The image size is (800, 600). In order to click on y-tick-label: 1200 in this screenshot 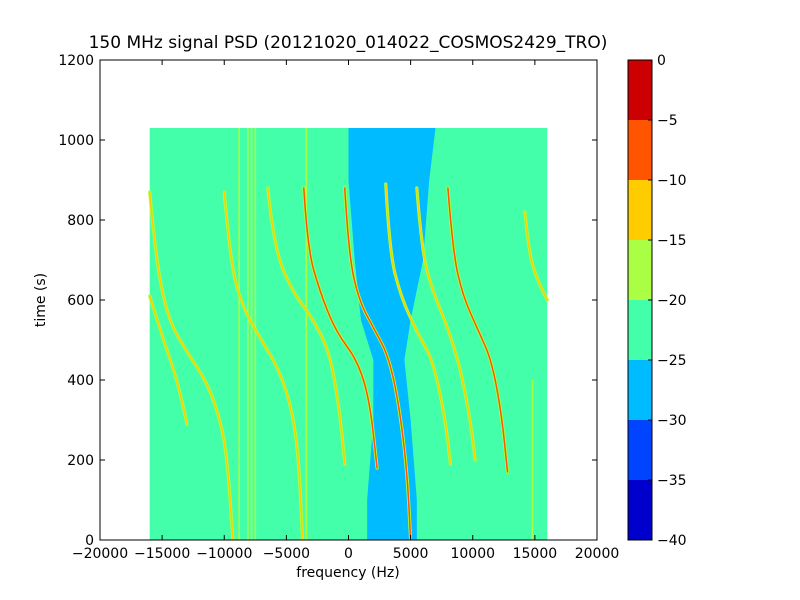, I will do `click(76, 61)`.